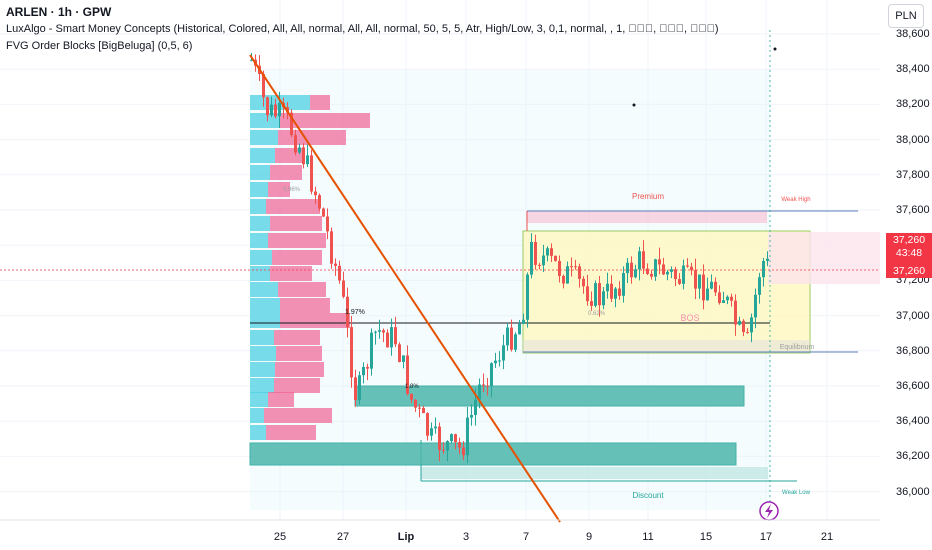 The height and width of the screenshot is (550, 932). Describe the element at coordinates (666, 346) in the screenshot. I see `equilibrium-band` at that location.